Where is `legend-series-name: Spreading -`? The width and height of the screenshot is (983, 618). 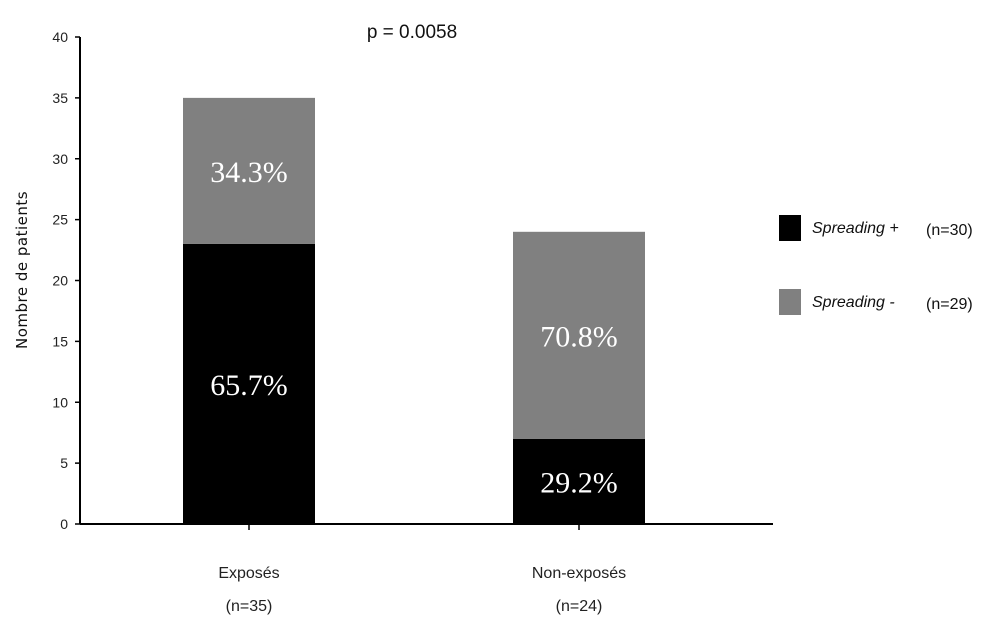
legend-series-name: Spreading - is located at coordinates (853, 302).